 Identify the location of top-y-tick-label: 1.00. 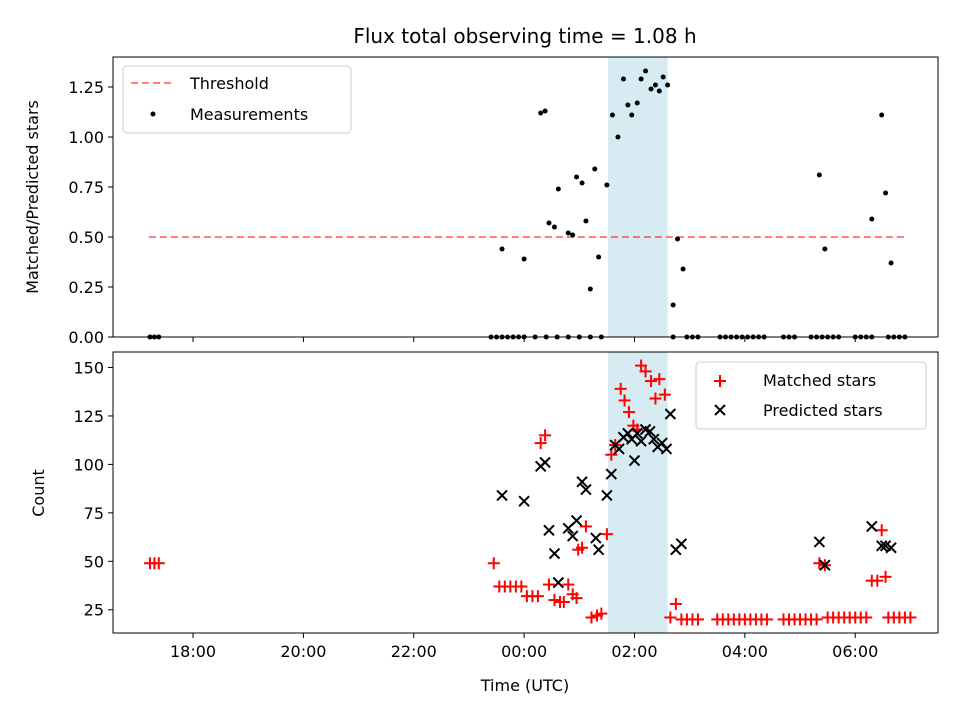
(86, 137).